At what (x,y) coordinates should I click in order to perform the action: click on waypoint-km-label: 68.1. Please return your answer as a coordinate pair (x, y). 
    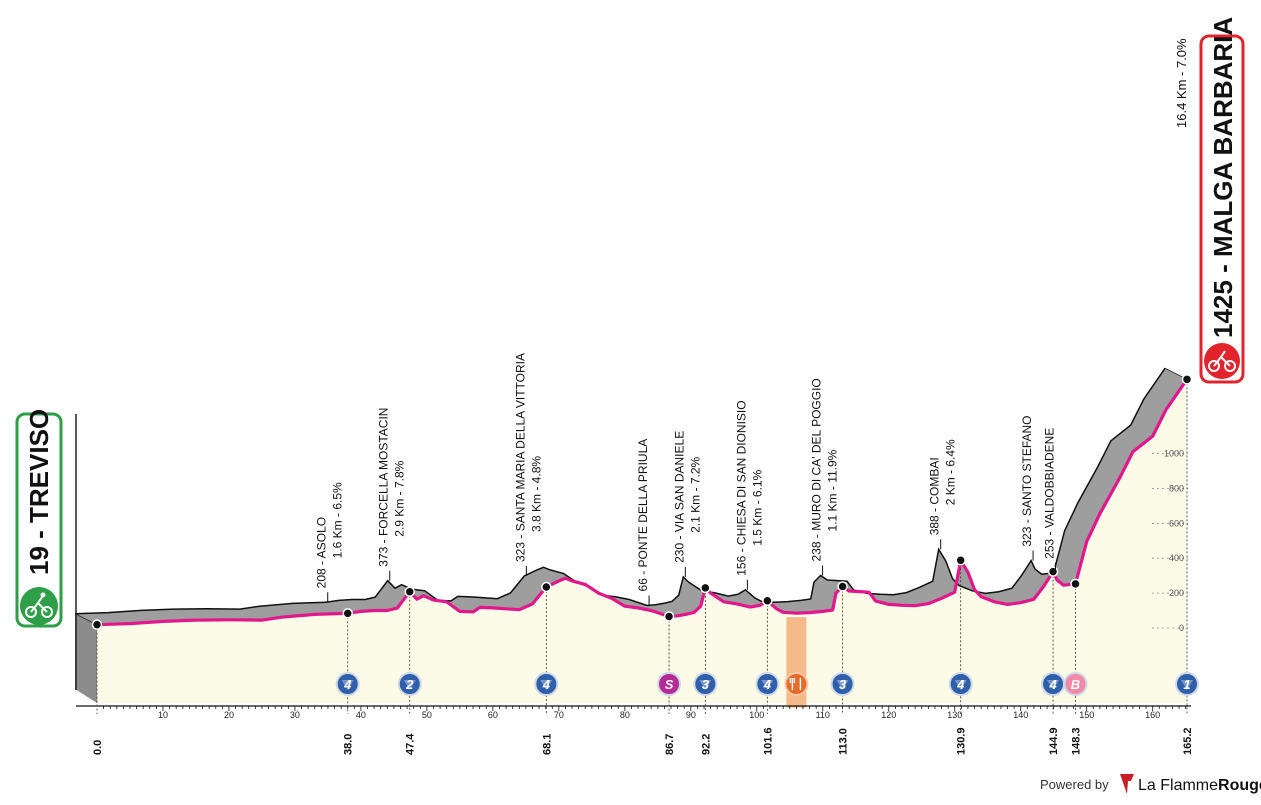
    Looking at the image, I should click on (547, 744).